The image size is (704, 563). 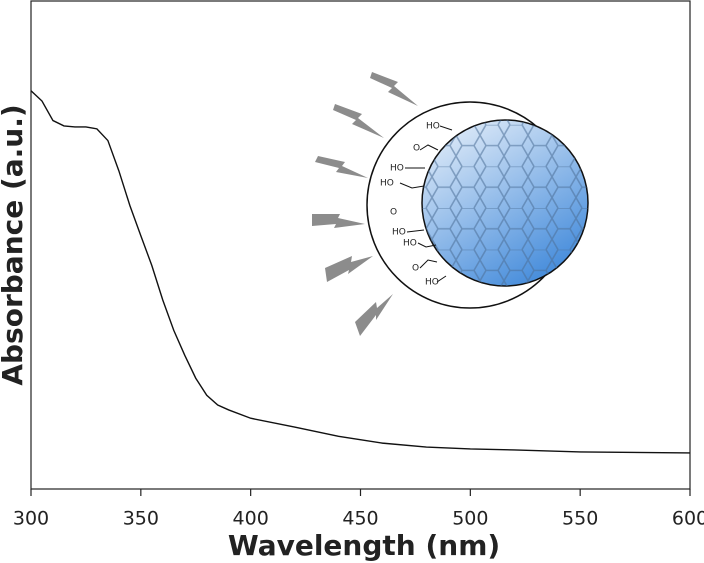 What do you see at coordinates (141, 519) in the screenshot?
I see `x-tick-label: 350` at bounding box center [141, 519].